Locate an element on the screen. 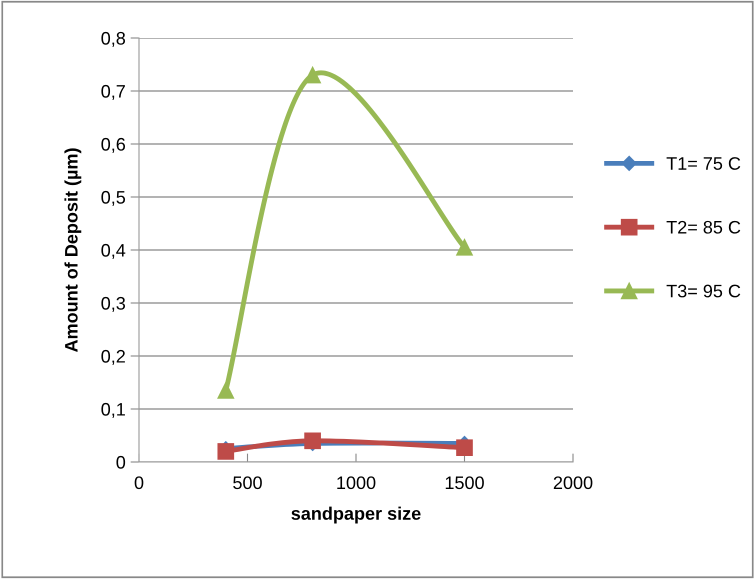  x-tick-label: 0 is located at coordinates (139, 483).